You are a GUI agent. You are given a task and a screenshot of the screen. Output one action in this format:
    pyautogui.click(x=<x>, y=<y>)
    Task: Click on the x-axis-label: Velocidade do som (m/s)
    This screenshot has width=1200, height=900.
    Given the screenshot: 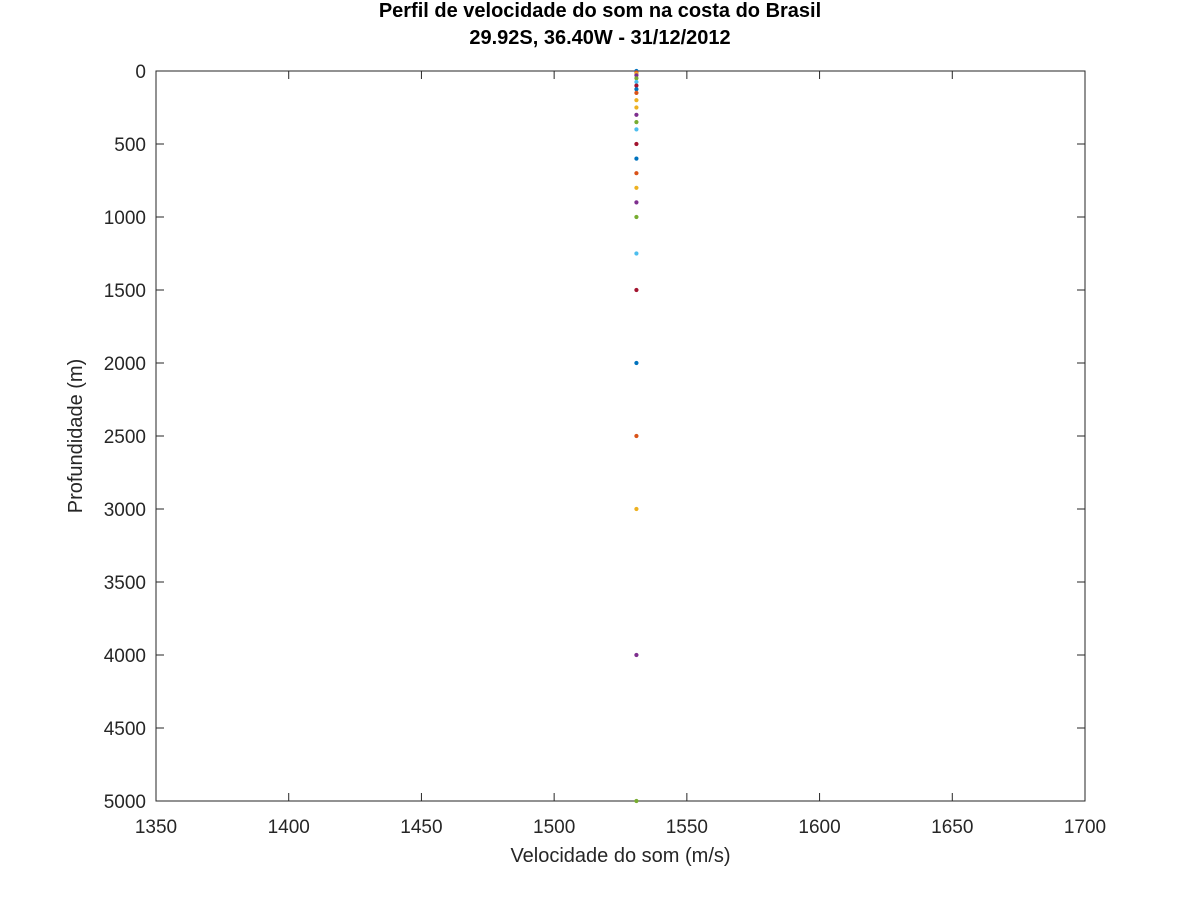 What is the action you would take?
    pyautogui.click(x=620, y=856)
    